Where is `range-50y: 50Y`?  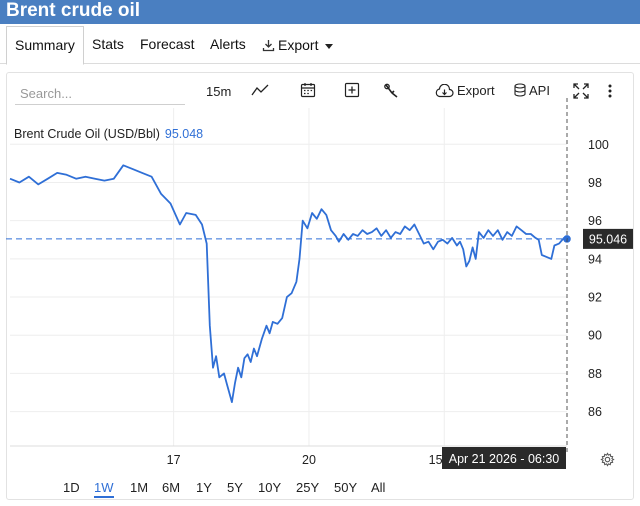 range-50y: 50Y is located at coordinates (346, 487).